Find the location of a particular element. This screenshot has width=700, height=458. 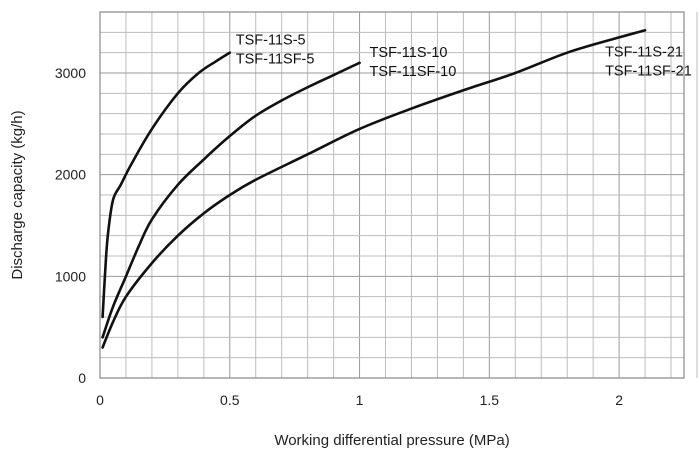

series-label: TSF-11SF-21 is located at coordinates (648, 71).